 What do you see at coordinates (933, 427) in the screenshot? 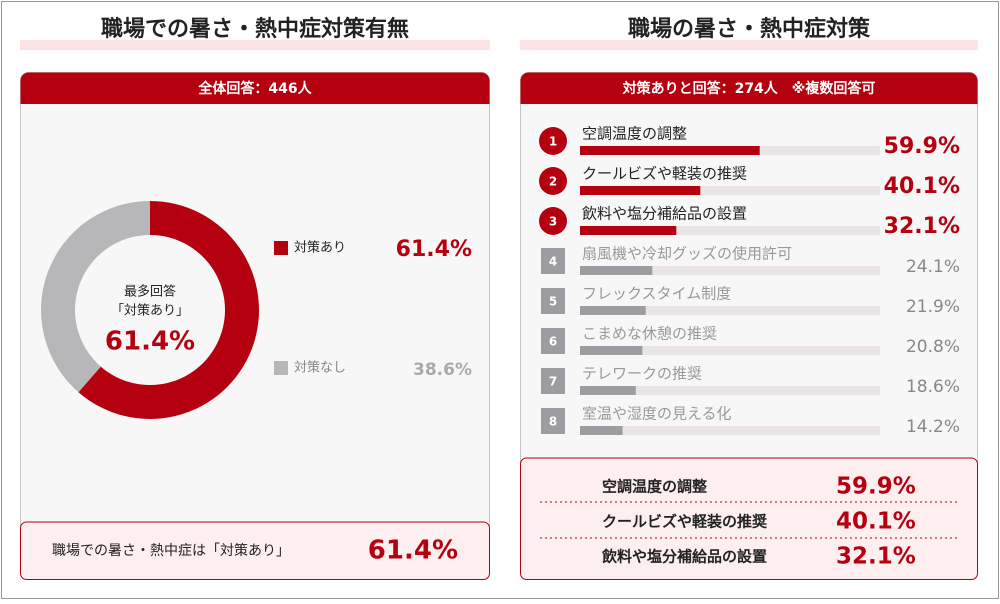
I see `value-label: 14.2%` at bounding box center [933, 427].